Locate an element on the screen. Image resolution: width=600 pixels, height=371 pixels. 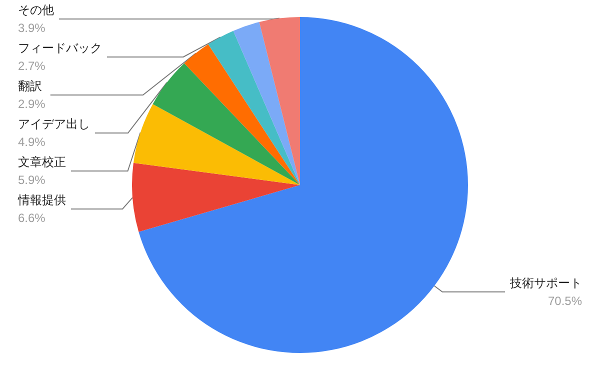
slice-label: その他 is located at coordinates (36, 10).